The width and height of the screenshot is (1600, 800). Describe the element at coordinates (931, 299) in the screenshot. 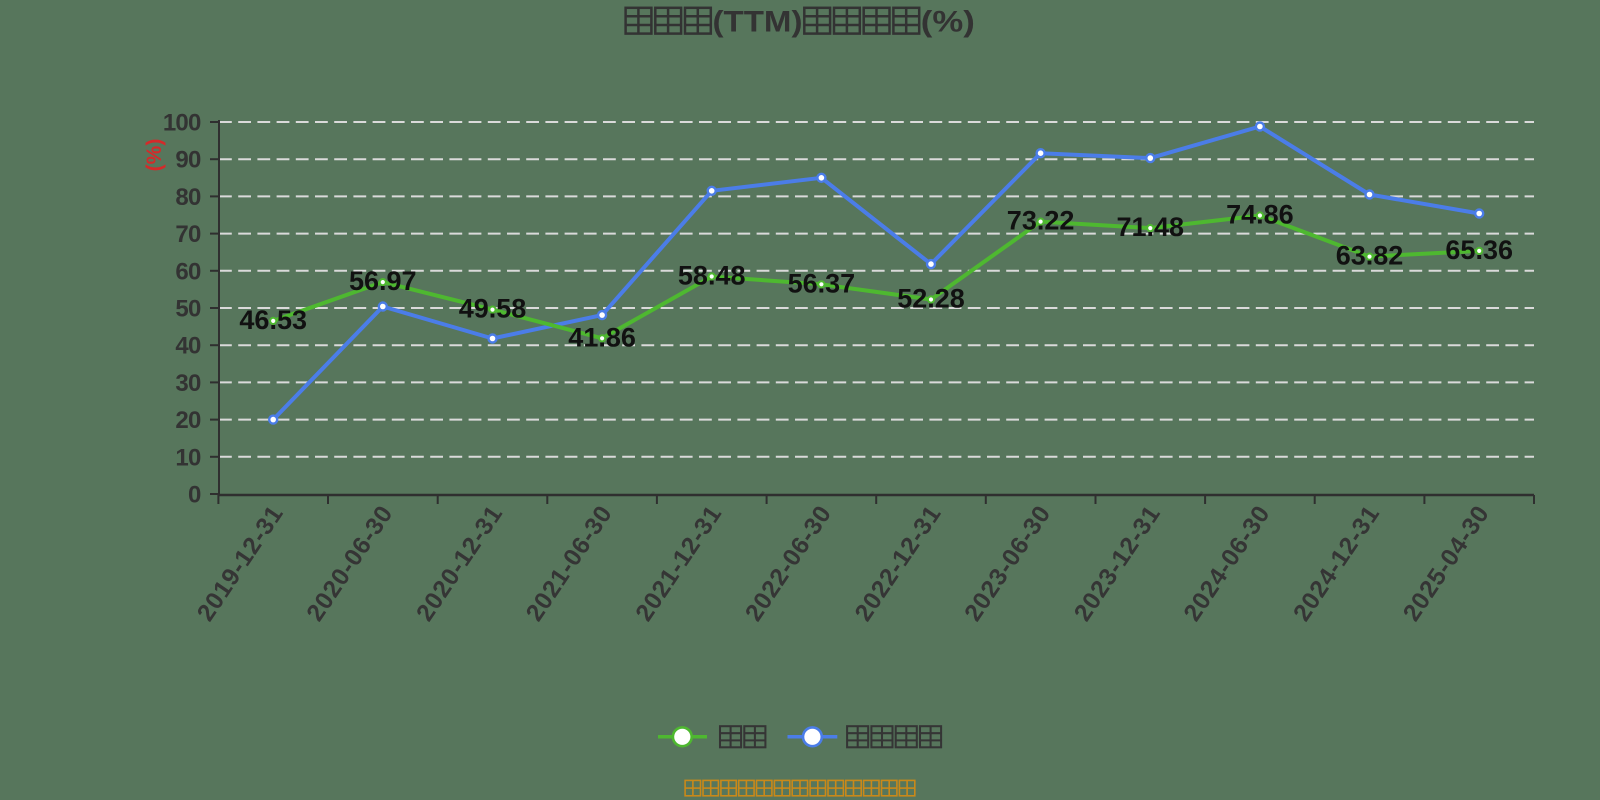

I see `svg-text: 52.28` at that location.